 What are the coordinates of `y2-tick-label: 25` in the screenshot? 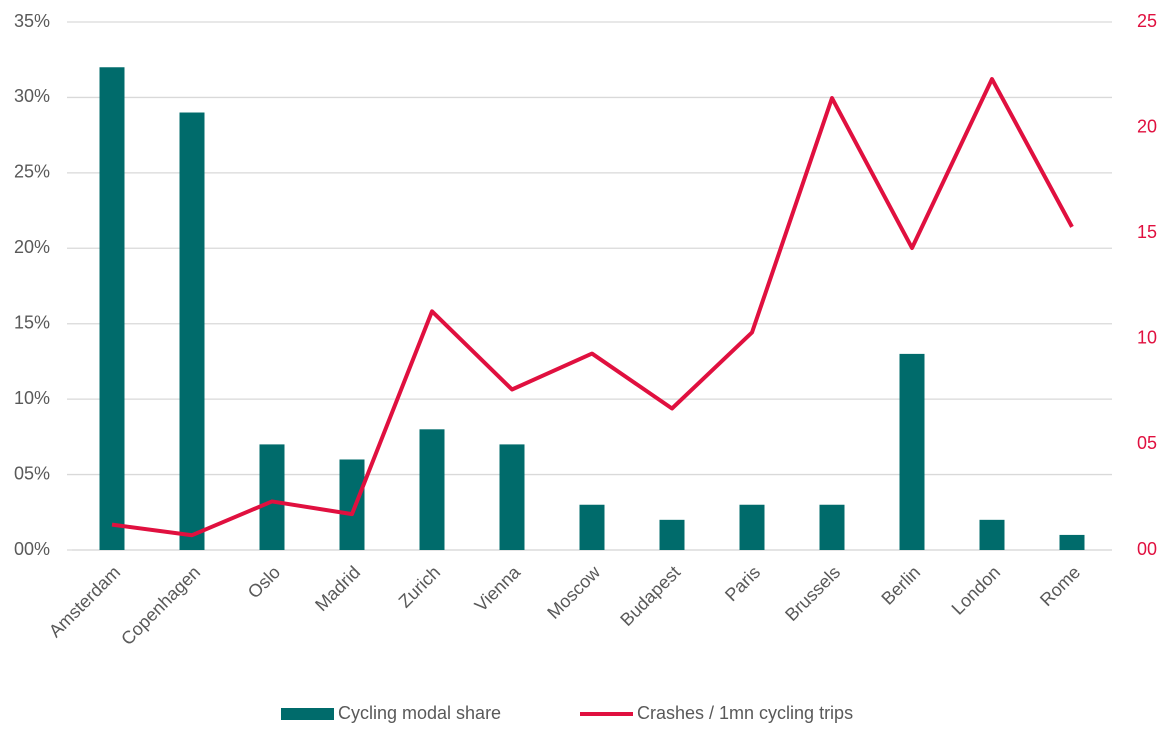 It's located at (1147, 21).